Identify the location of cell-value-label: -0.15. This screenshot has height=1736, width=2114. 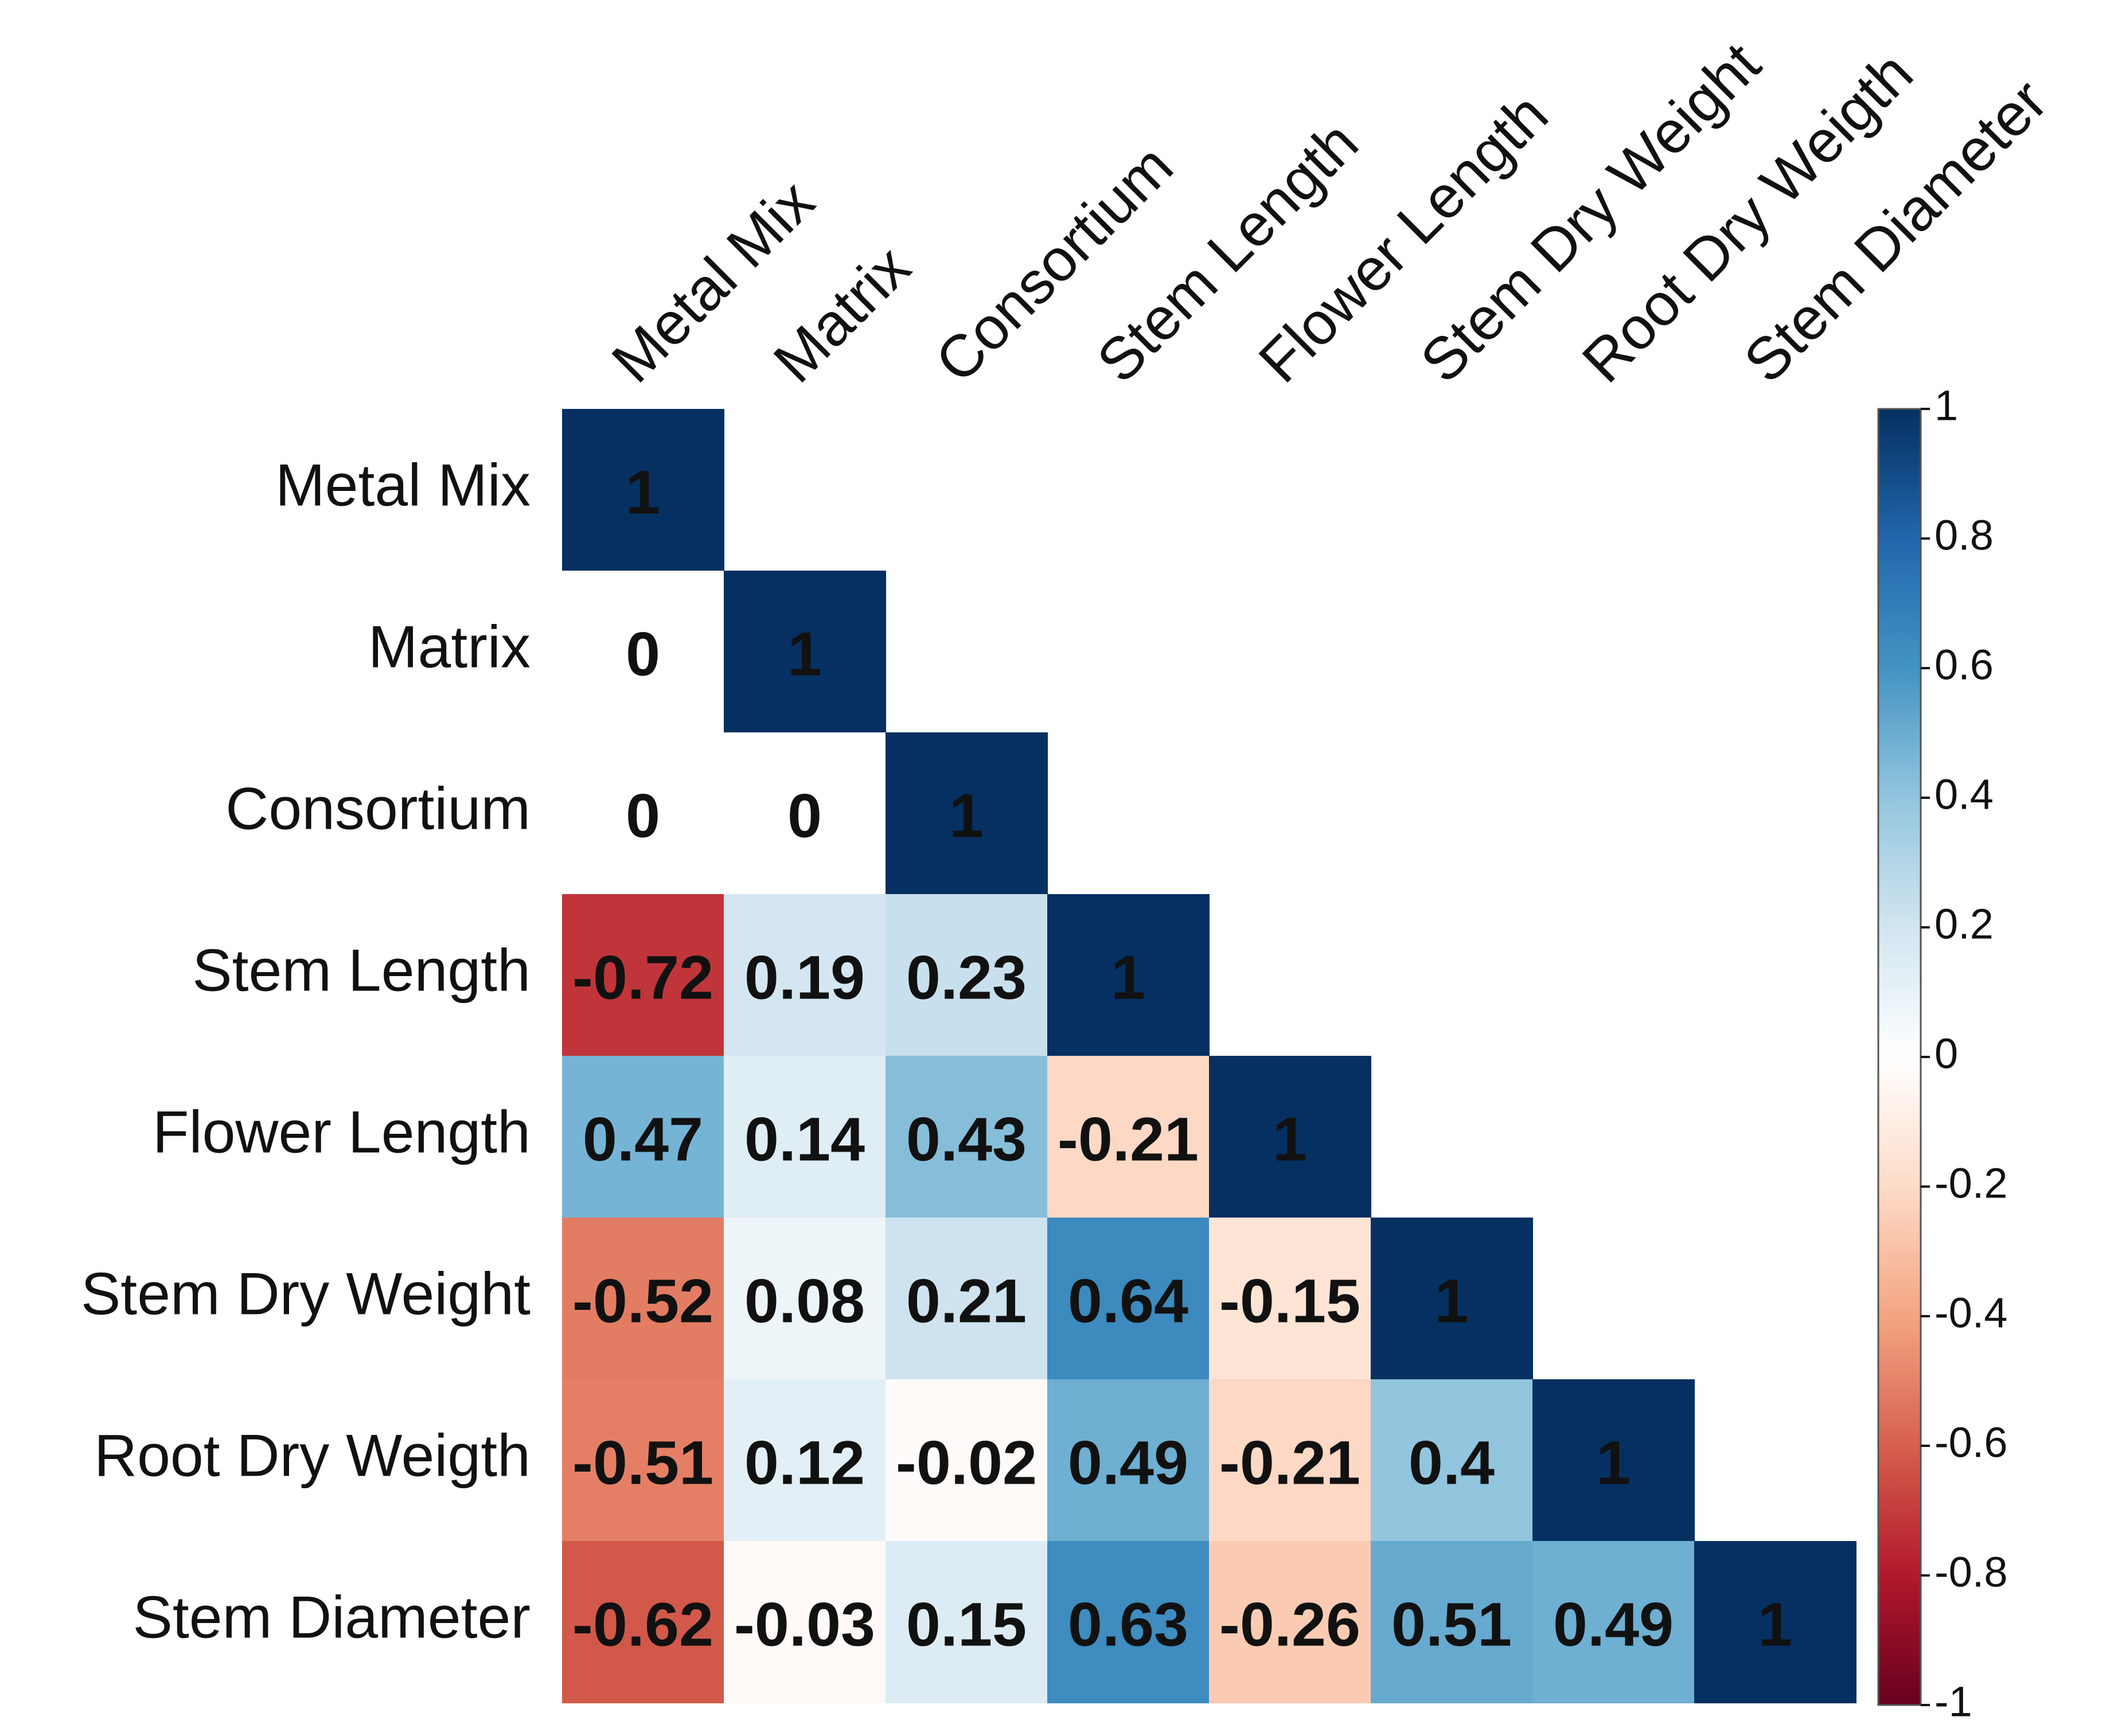
(1289, 1301).